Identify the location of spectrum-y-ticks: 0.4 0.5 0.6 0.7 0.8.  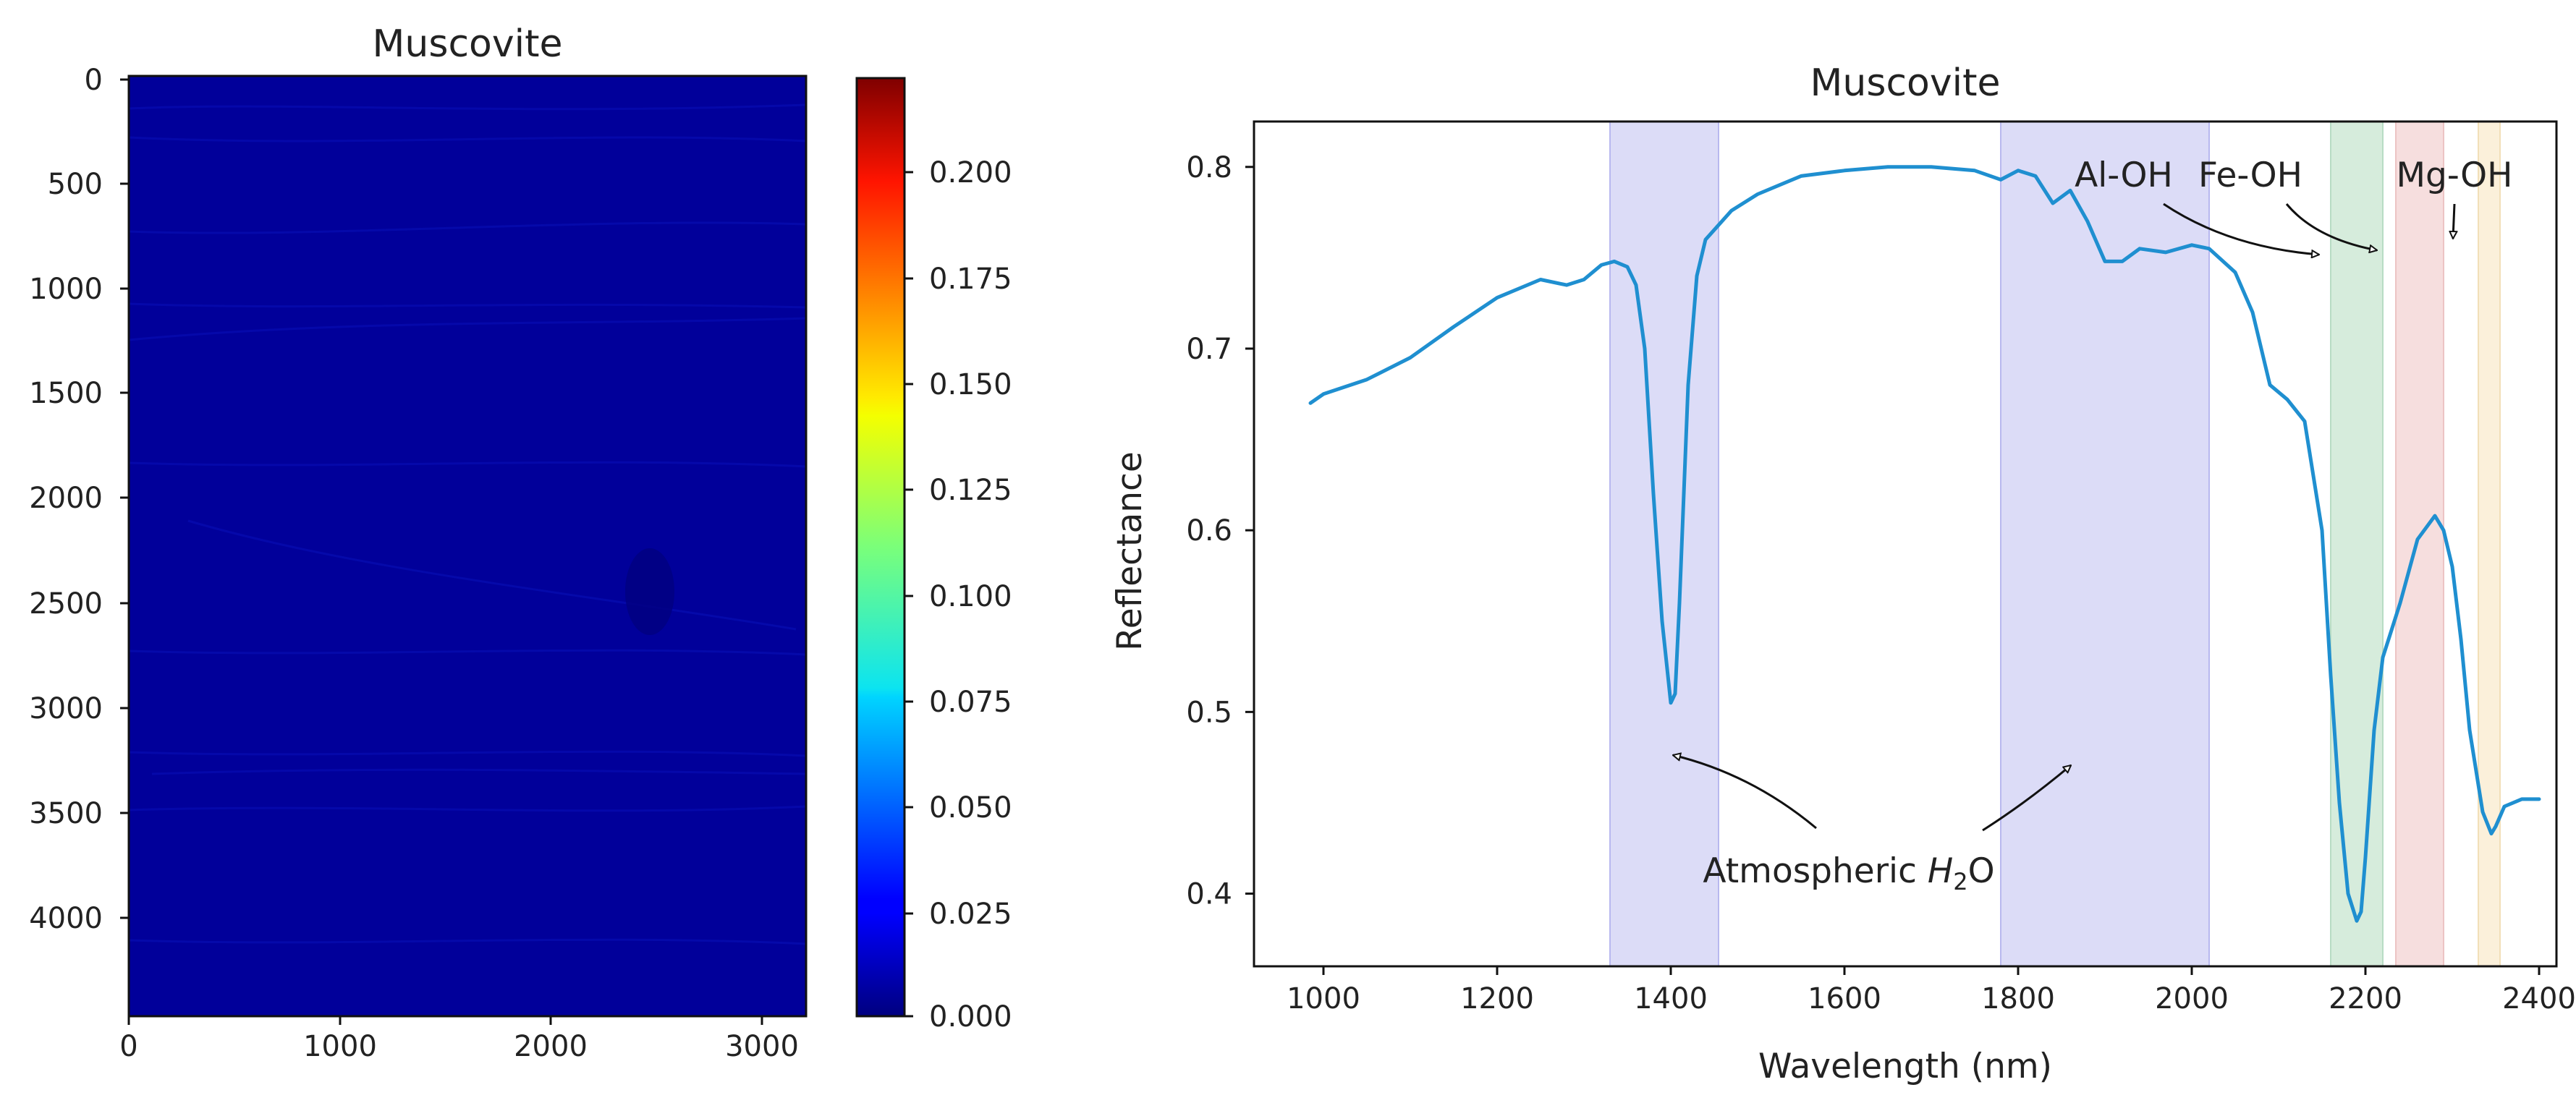
(1220, 531).